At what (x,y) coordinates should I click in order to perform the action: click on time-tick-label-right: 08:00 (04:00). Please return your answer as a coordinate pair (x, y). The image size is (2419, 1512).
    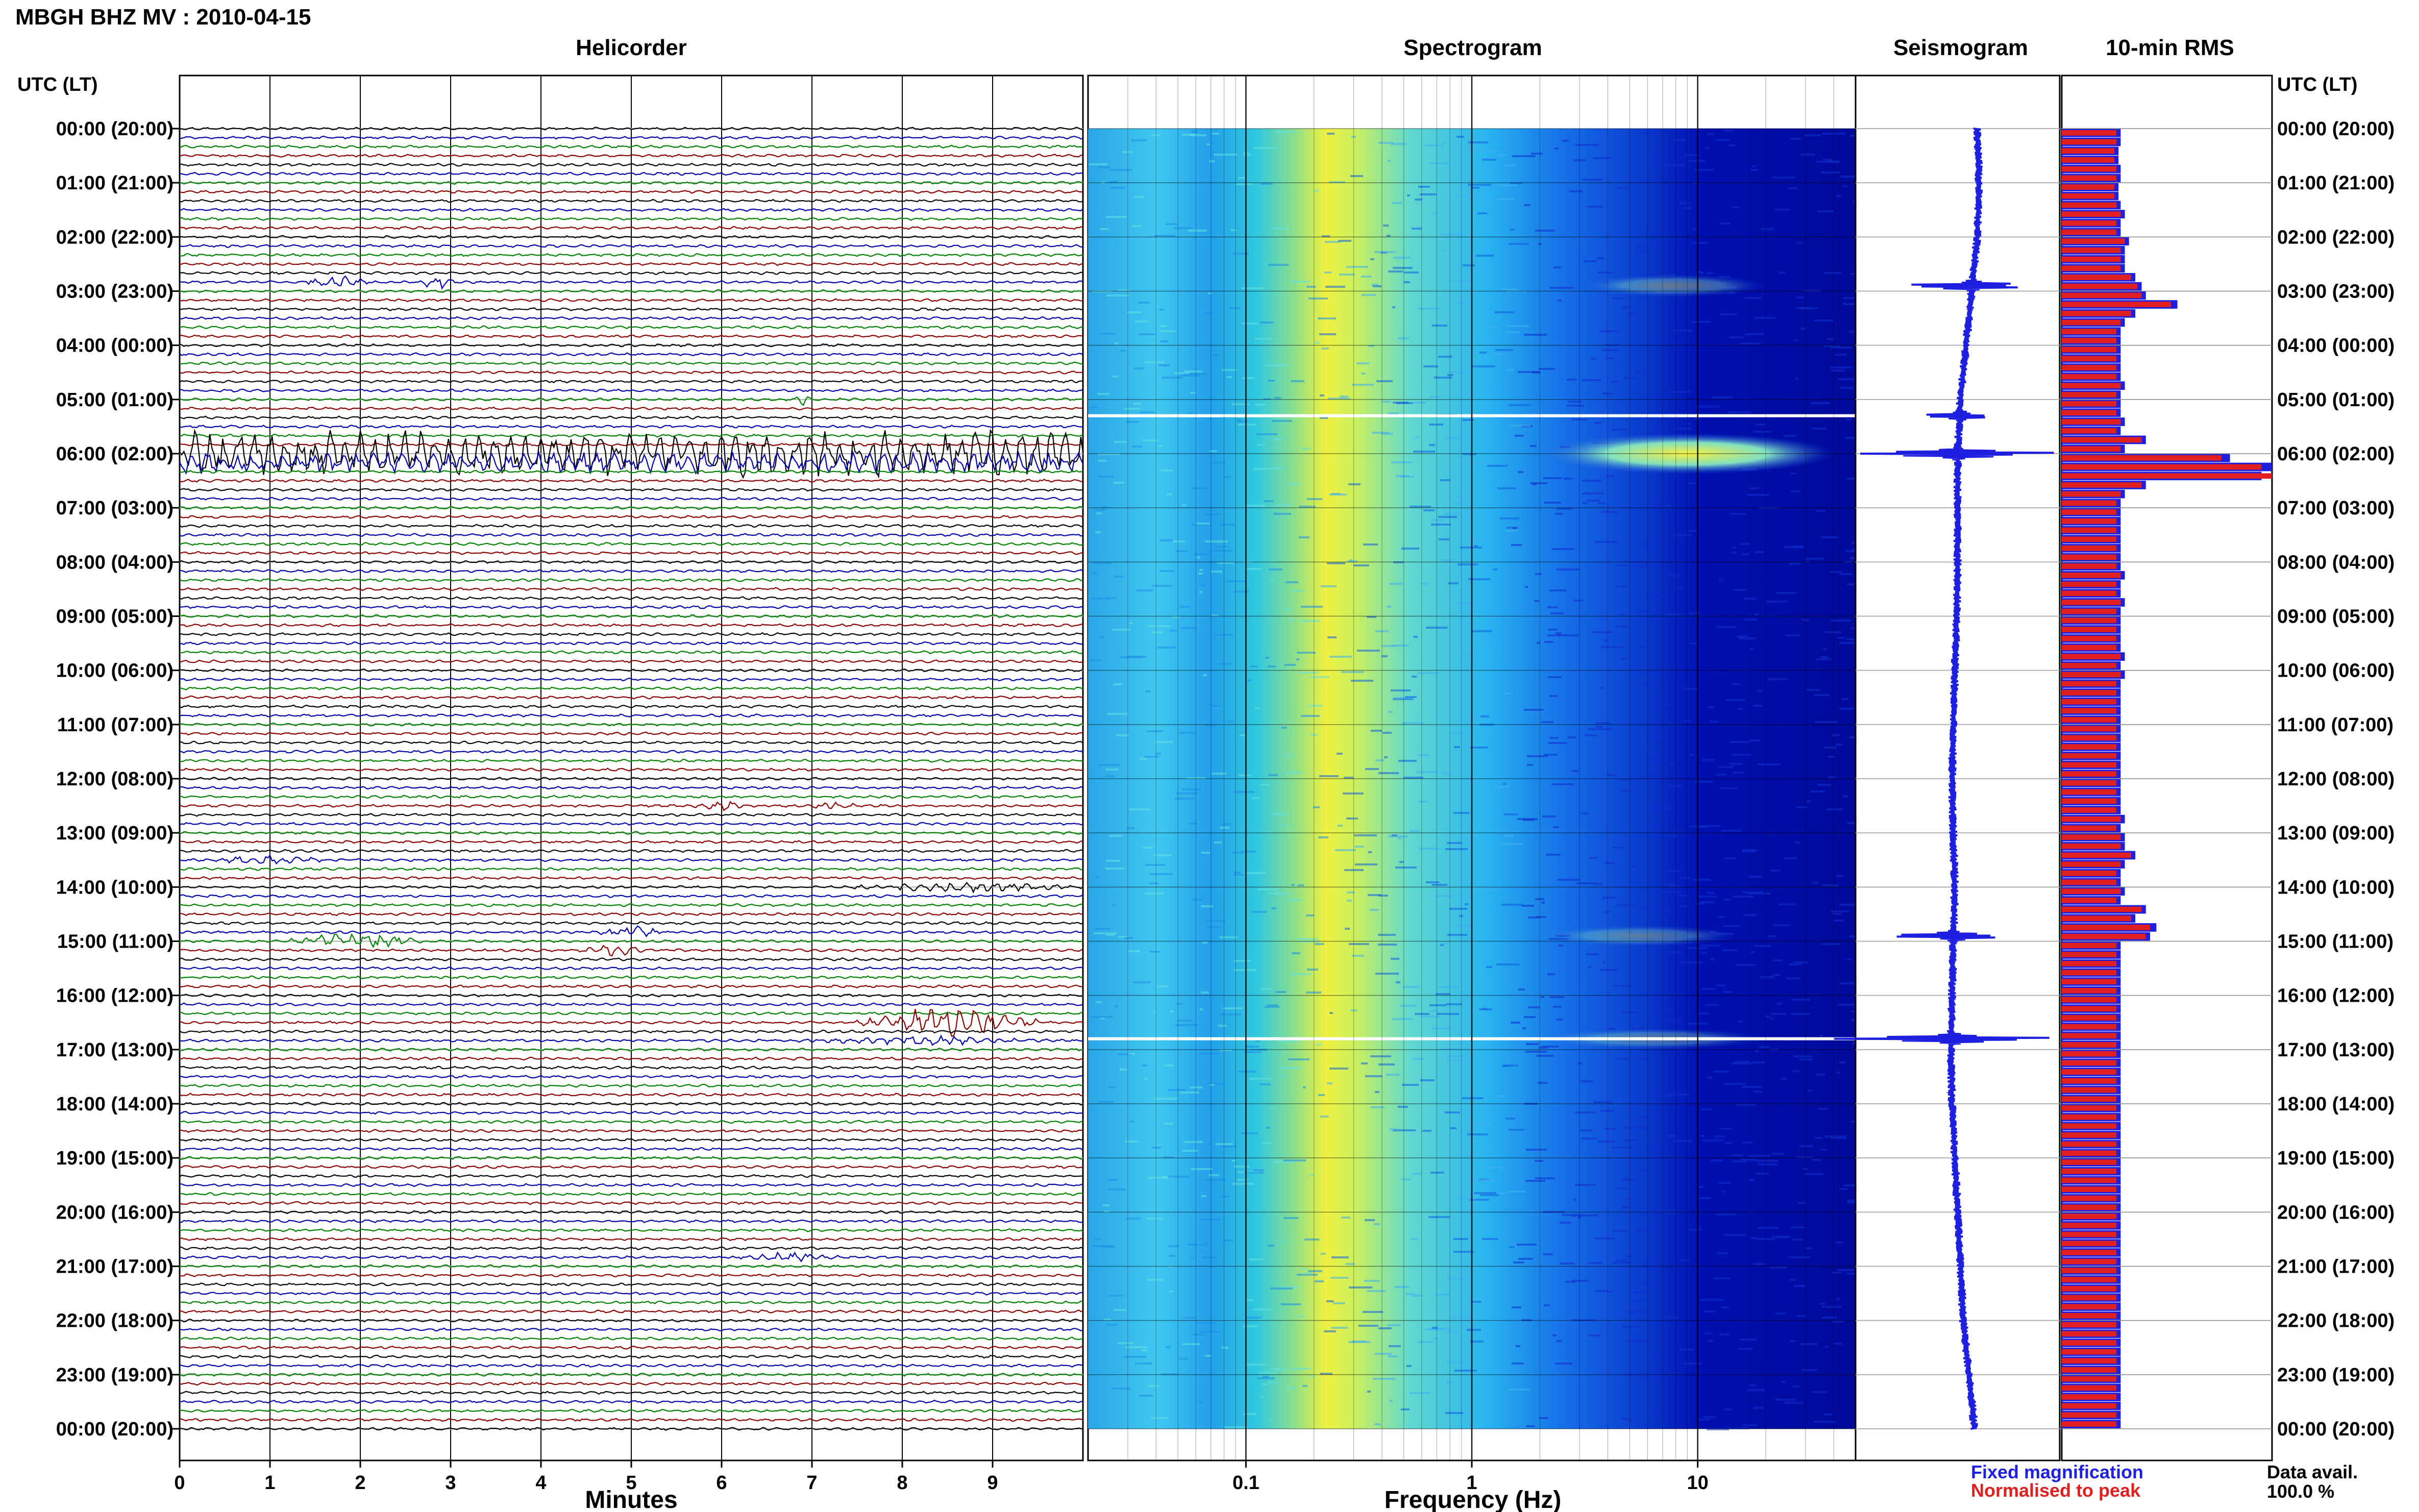
    Looking at the image, I should click on (2336, 562).